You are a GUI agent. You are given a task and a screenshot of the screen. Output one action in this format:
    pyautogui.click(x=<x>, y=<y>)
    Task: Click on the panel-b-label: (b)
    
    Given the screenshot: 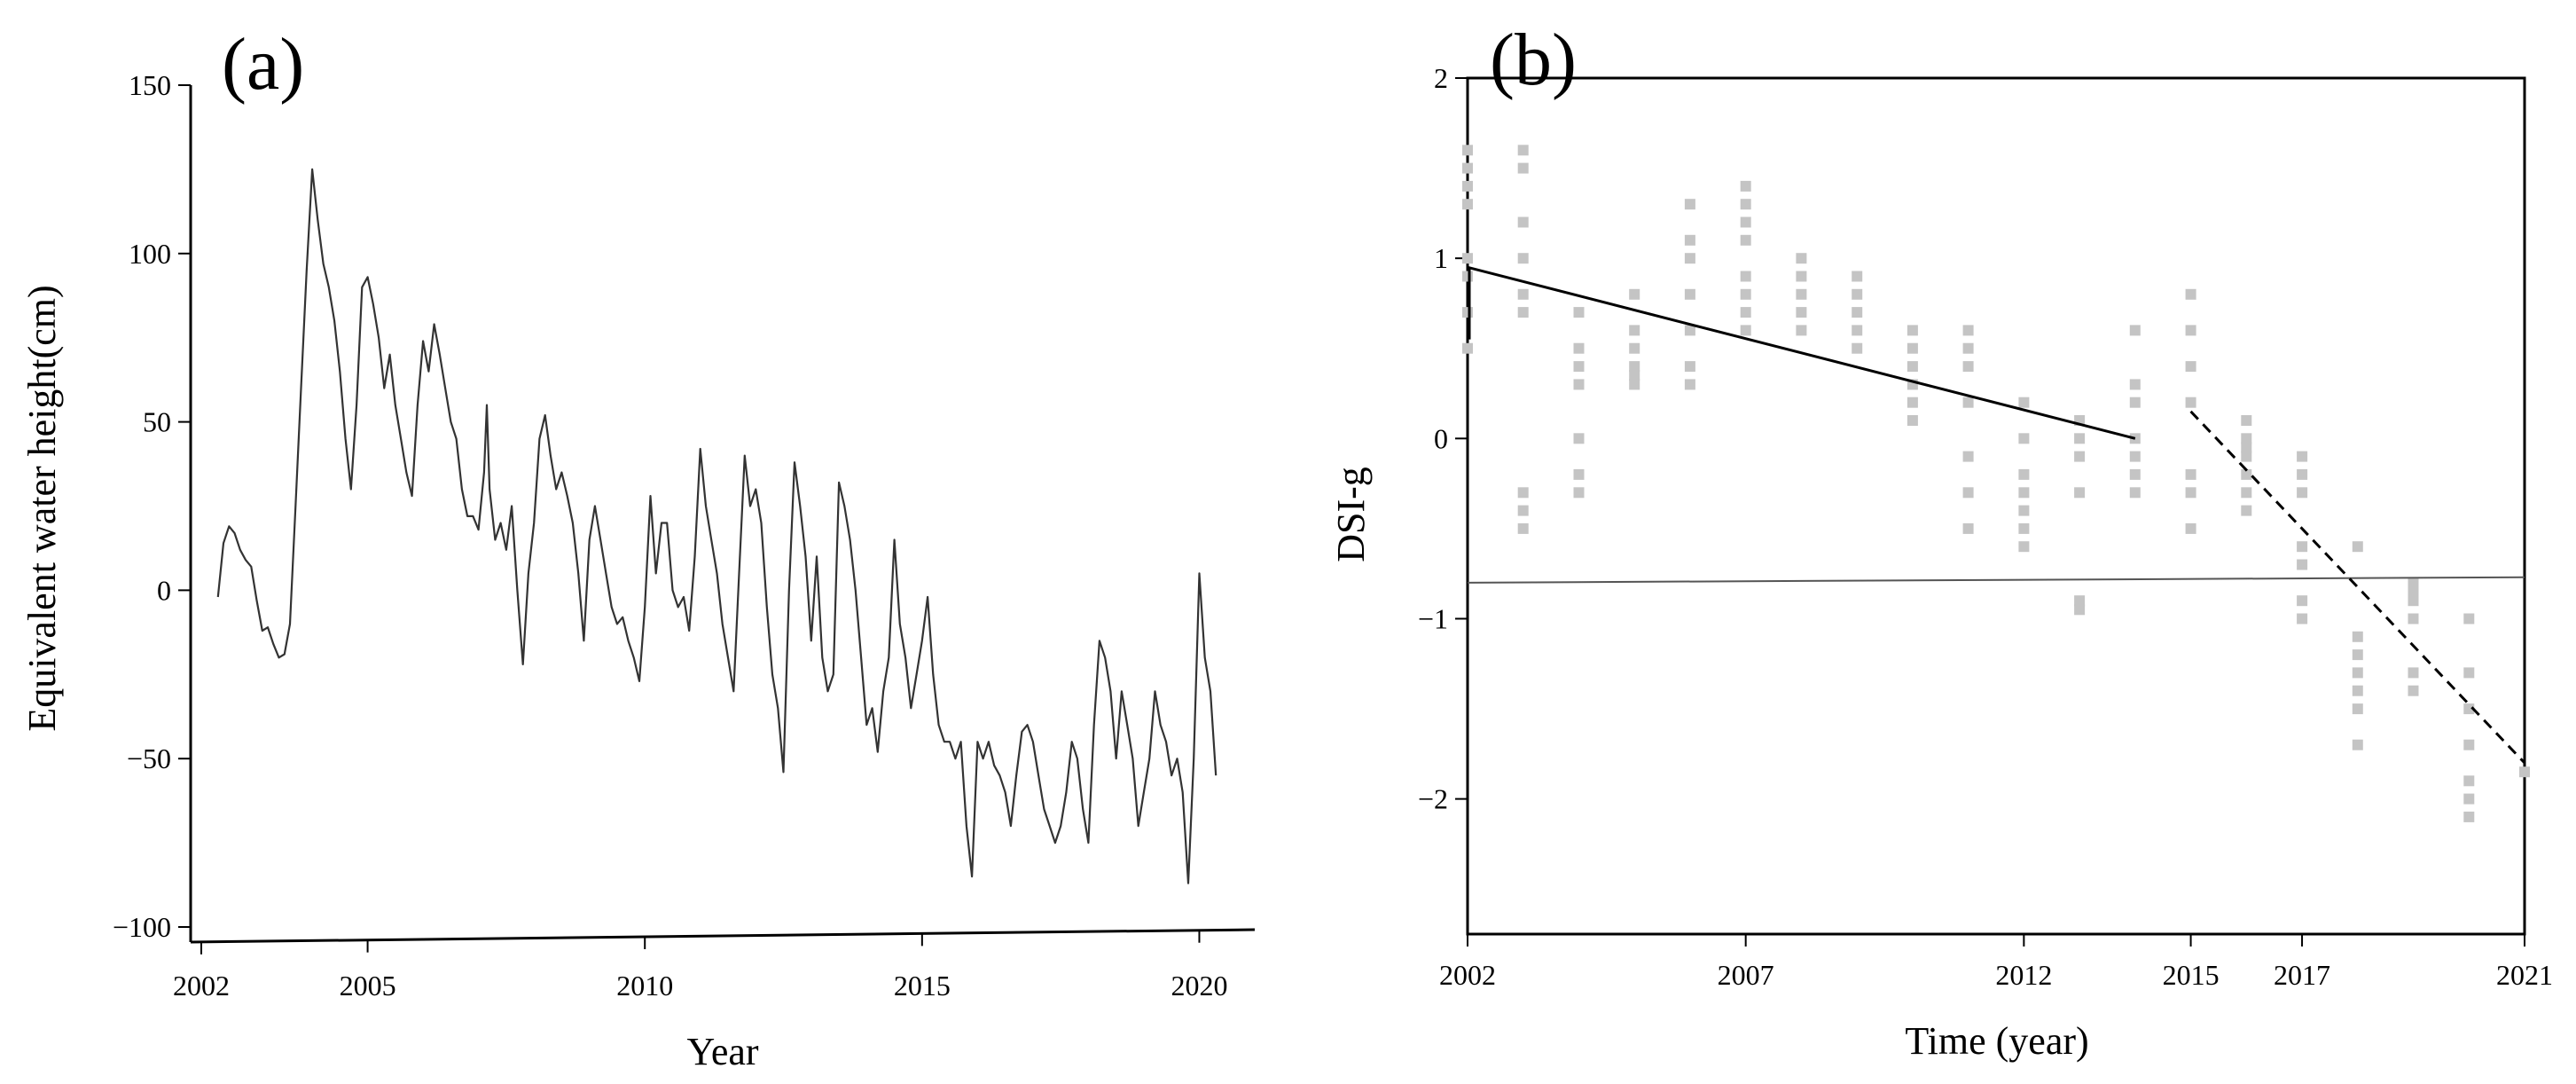 What is the action you would take?
    pyautogui.click(x=1533, y=60)
    